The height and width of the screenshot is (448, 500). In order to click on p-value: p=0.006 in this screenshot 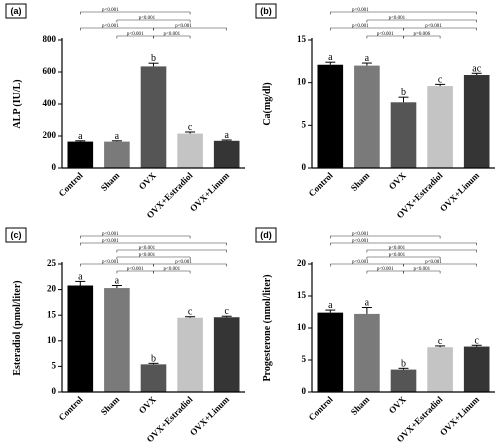, I will do `click(422, 34)`.